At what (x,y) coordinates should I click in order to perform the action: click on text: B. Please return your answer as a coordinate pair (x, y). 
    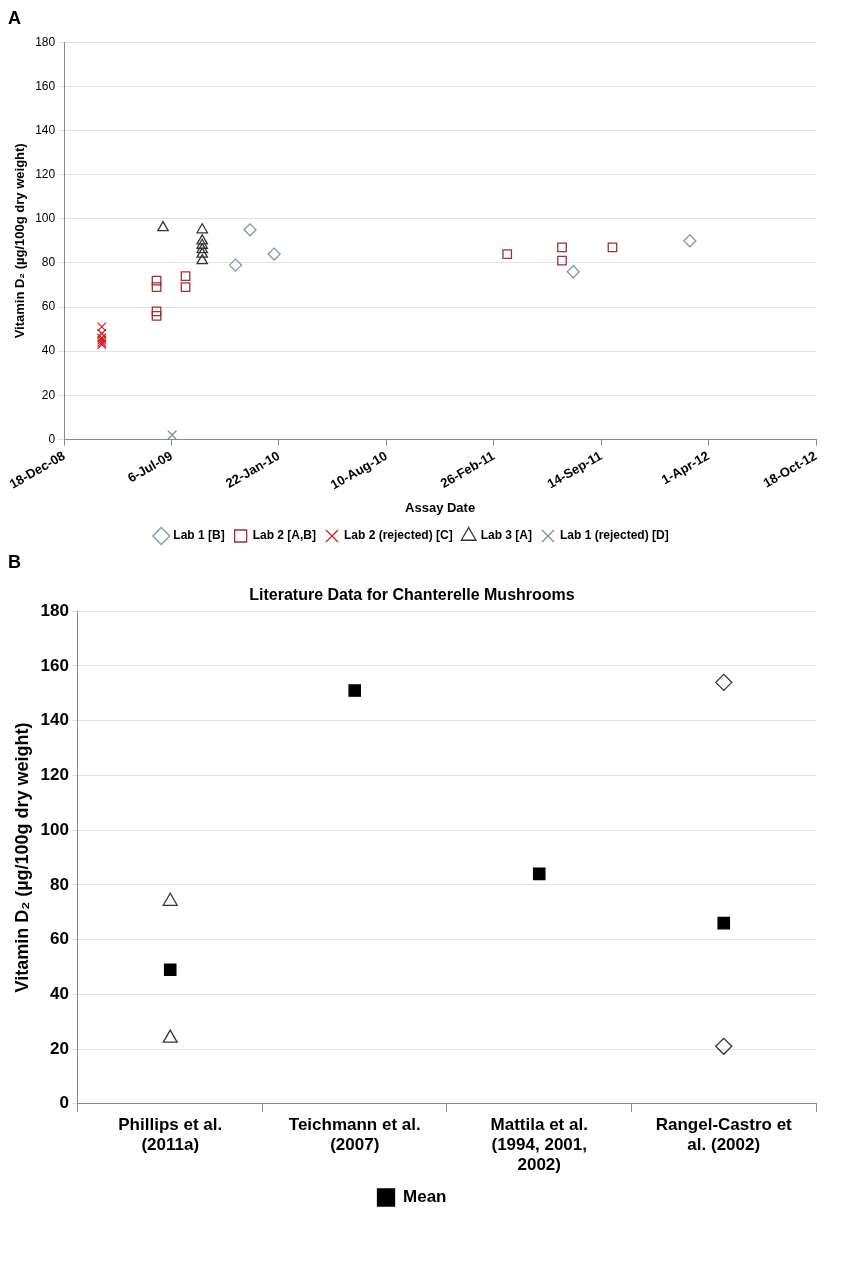
    Looking at the image, I should click on (15, 563).